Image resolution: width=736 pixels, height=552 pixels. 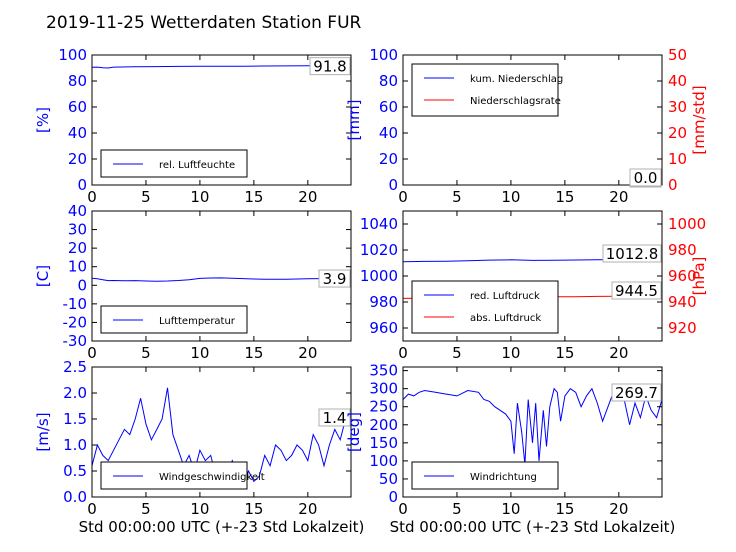 What do you see at coordinates (485, 307) in the screenshot?
I see `legend-pressure` at bounding box center [485, 307].